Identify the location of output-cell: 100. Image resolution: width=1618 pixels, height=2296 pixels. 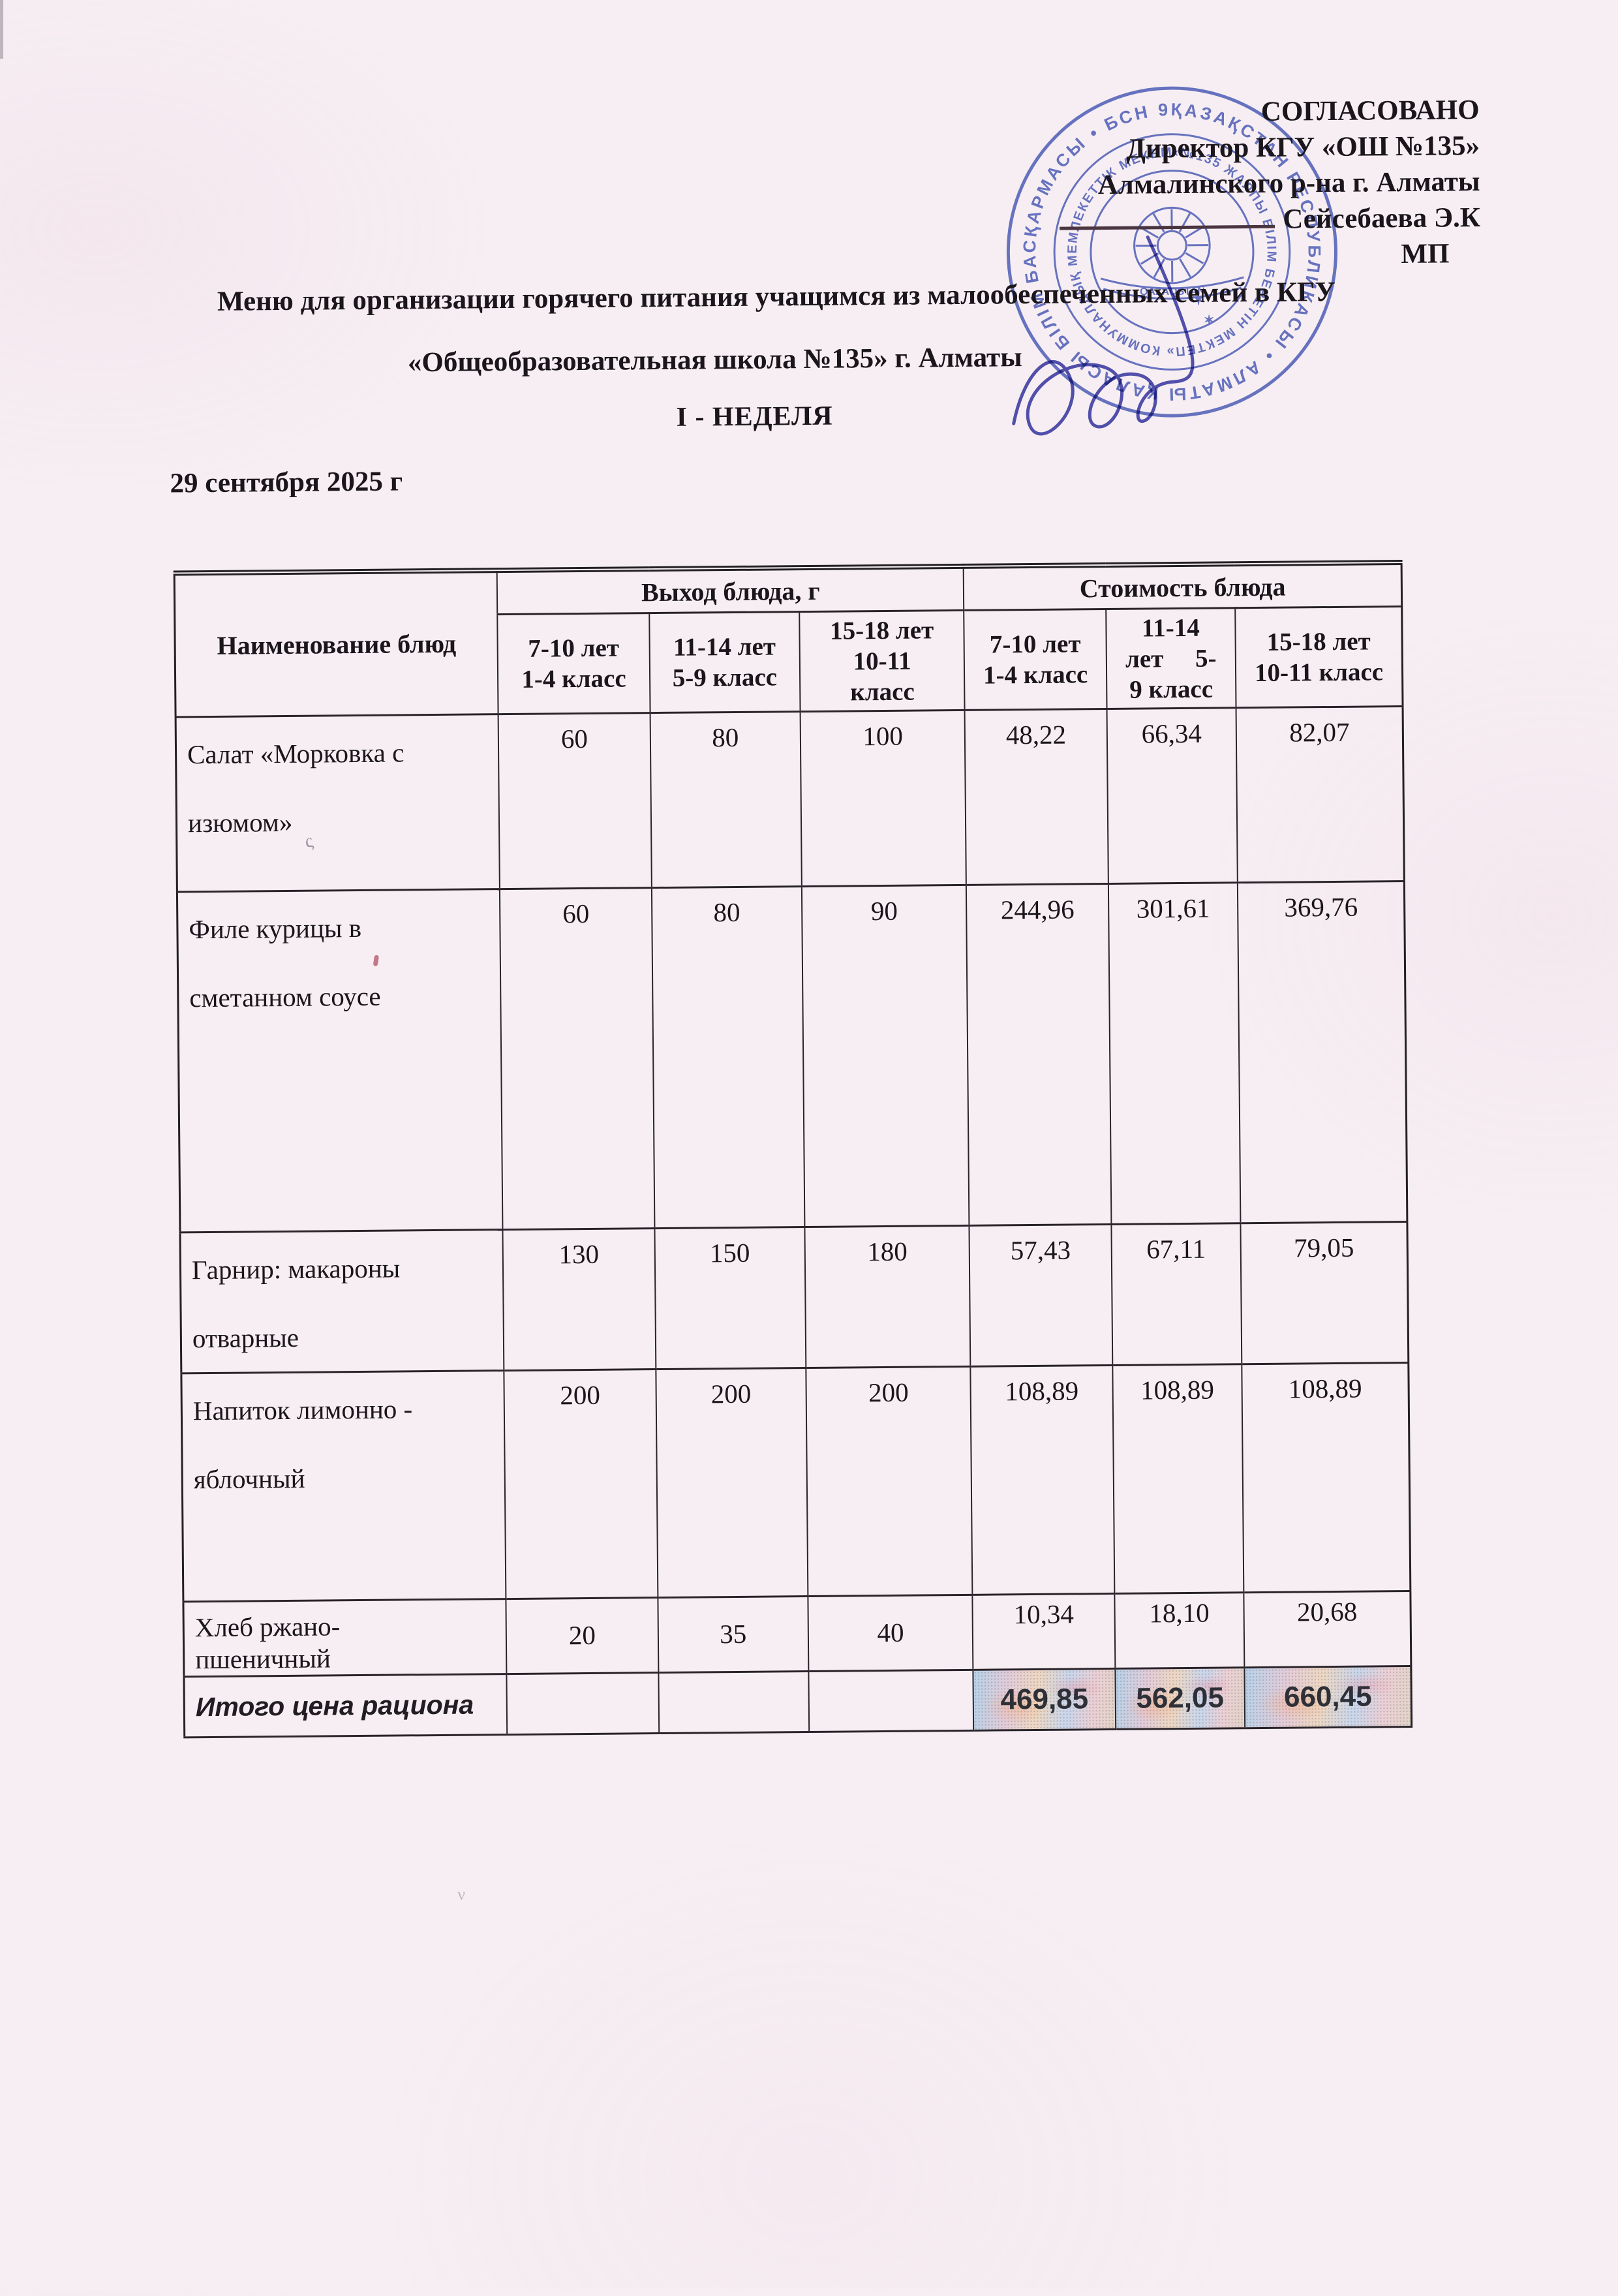
(884, 798).